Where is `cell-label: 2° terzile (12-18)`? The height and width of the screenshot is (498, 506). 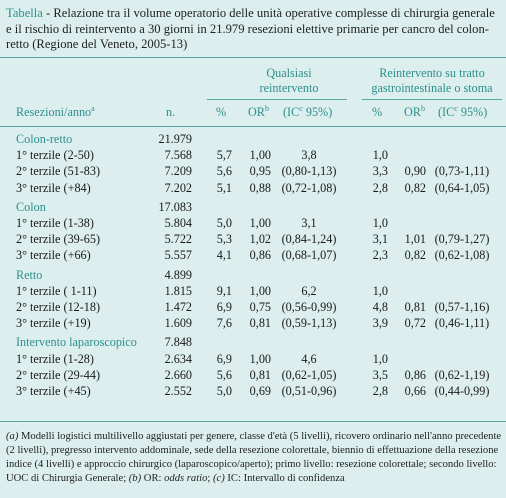 cell-label: 2° terzile (12-18) is located at coordinates (58, 307).